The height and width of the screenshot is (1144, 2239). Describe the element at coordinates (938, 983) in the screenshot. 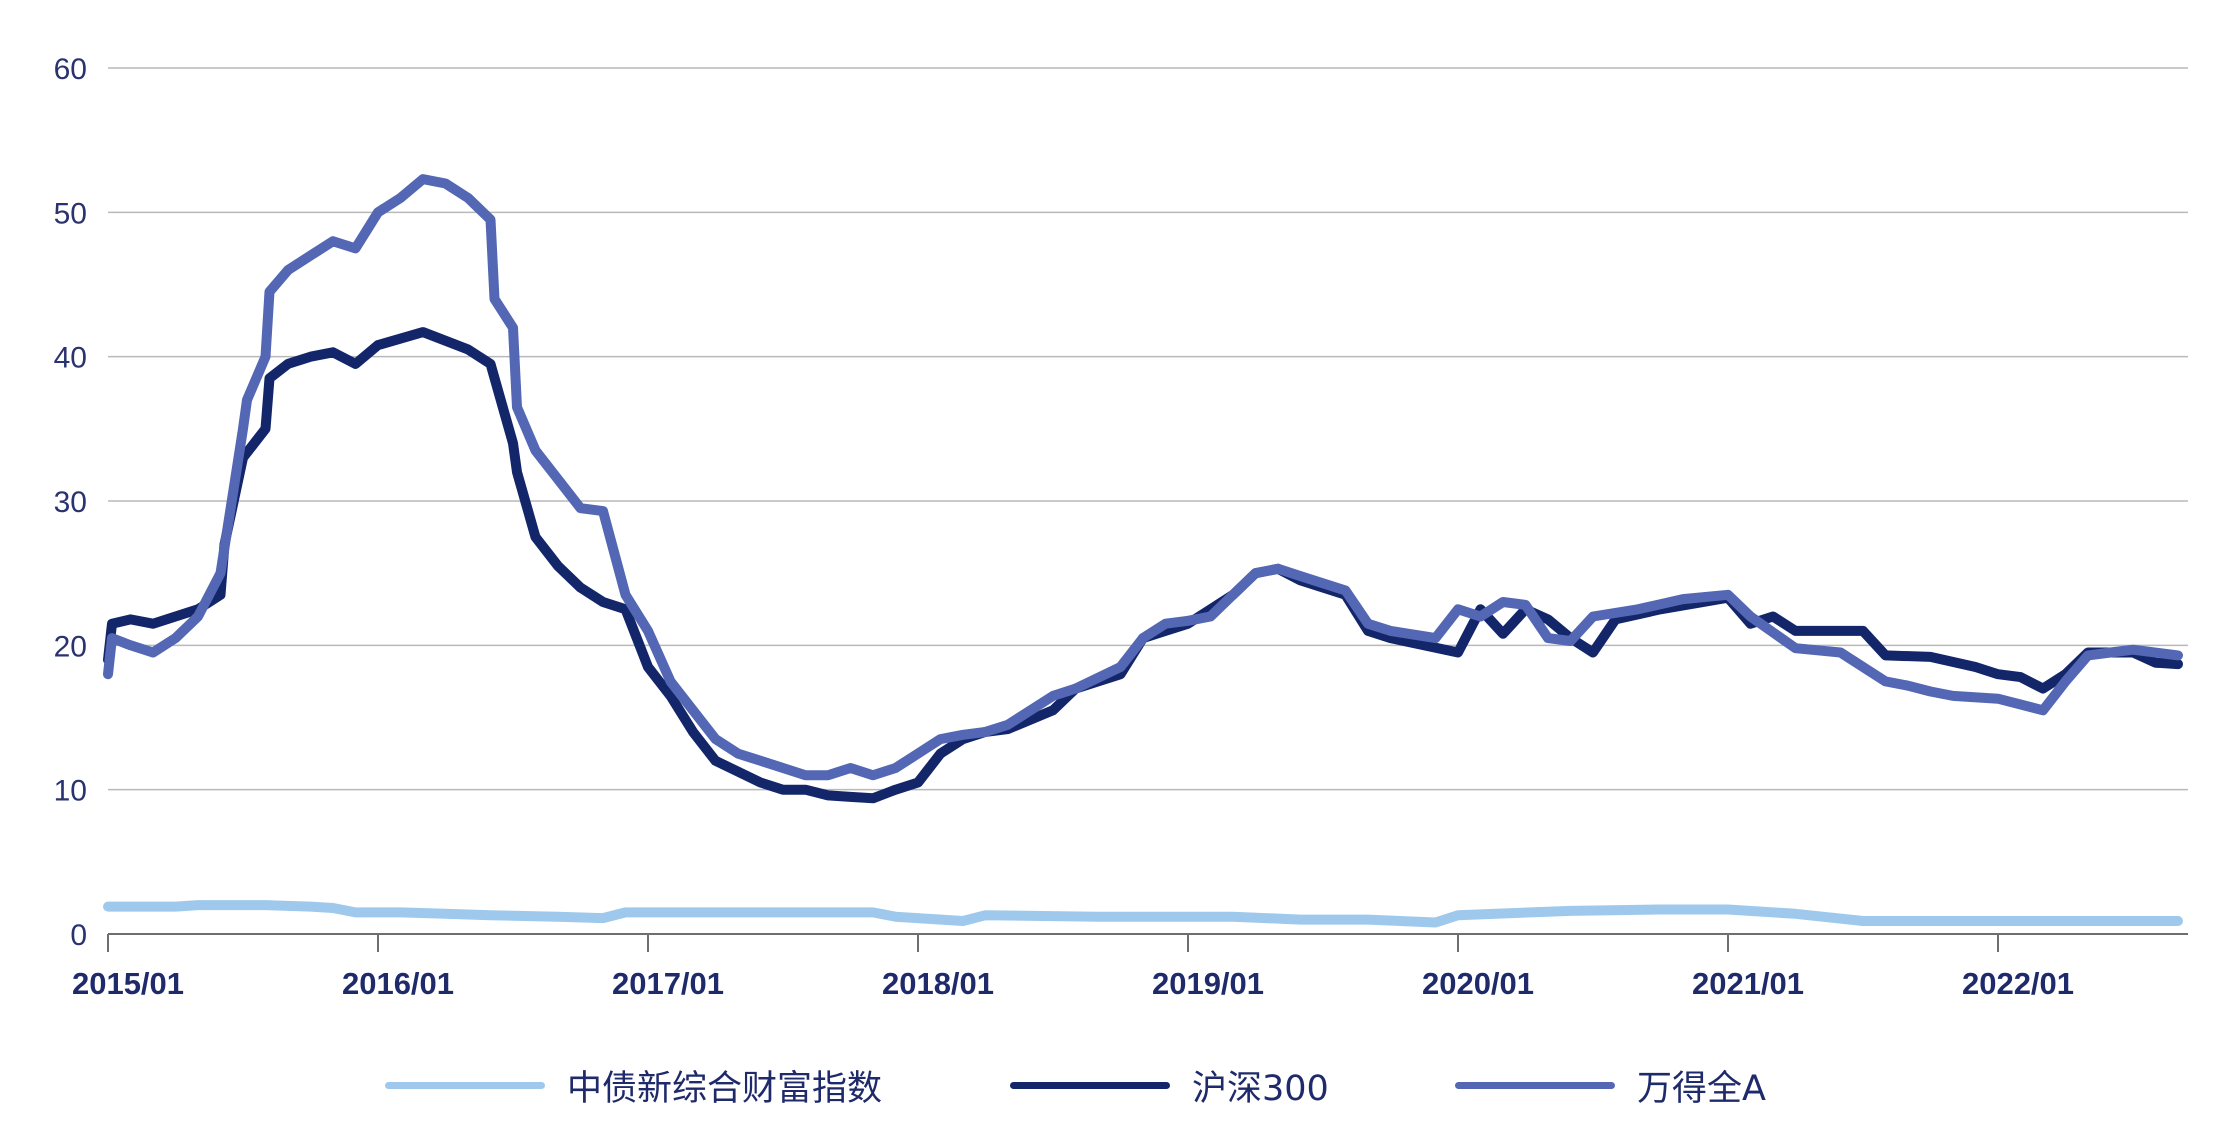

I see `x-tick-label: 2018/01` at that location.